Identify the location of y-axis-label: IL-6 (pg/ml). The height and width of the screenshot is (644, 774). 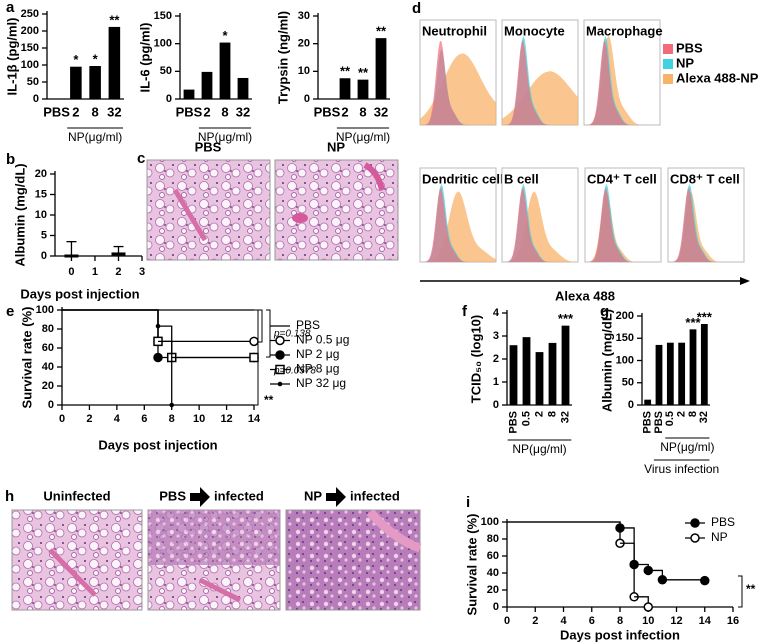
(144, 57).